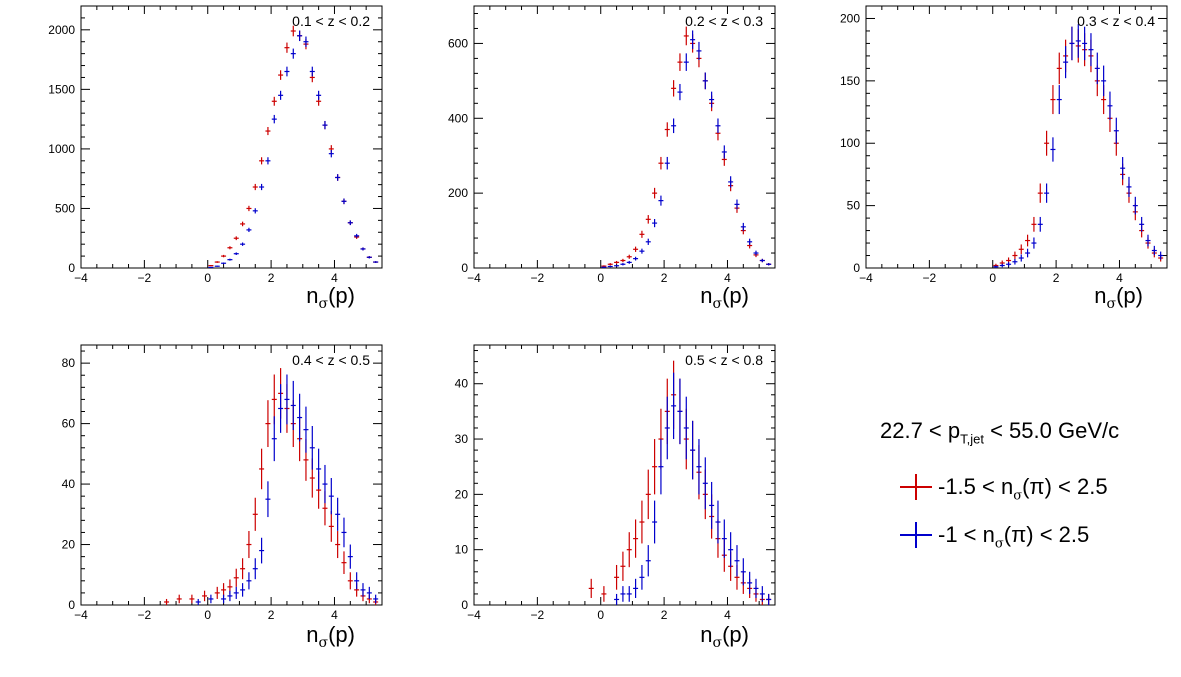  Describe the element at coordinates (724, 360) in the screenshot. I see `z-range-label: 0.5 < z < 0.8` at that location.